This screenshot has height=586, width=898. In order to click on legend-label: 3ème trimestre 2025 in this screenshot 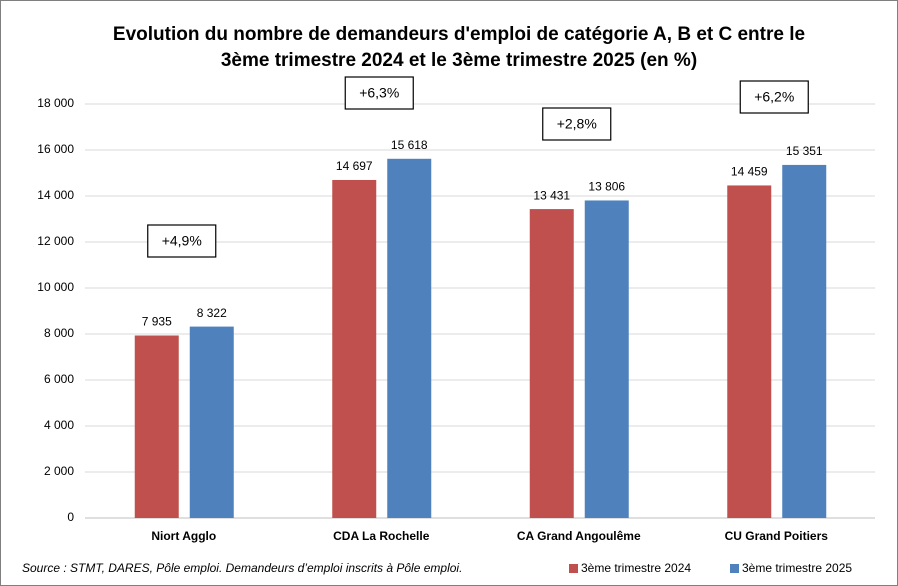, I will do `click(797, 568)`.